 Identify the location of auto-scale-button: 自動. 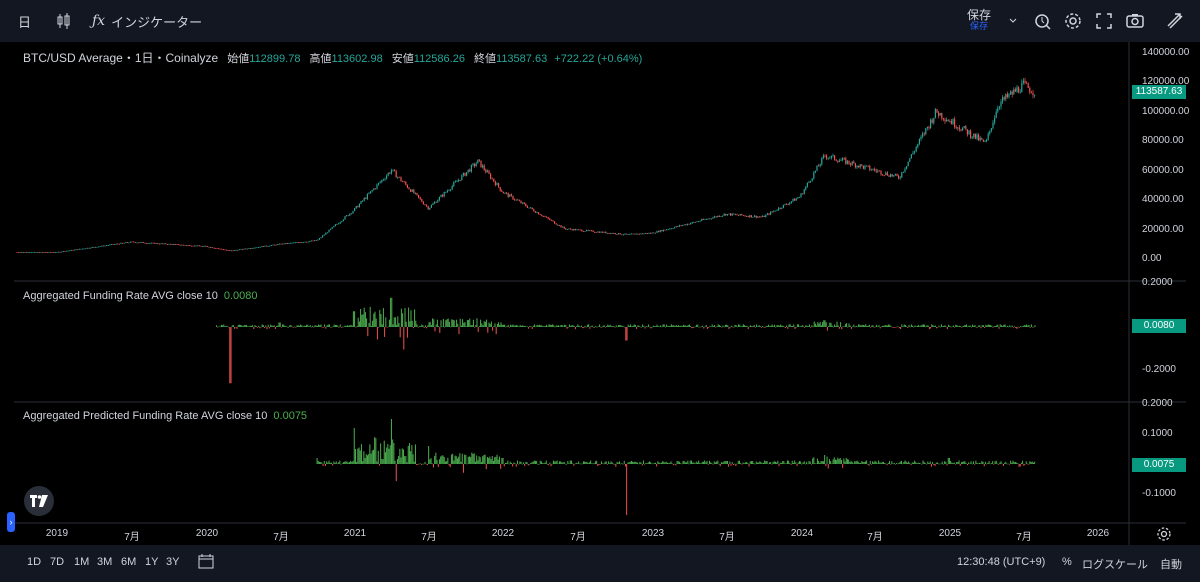
(1171, 565).